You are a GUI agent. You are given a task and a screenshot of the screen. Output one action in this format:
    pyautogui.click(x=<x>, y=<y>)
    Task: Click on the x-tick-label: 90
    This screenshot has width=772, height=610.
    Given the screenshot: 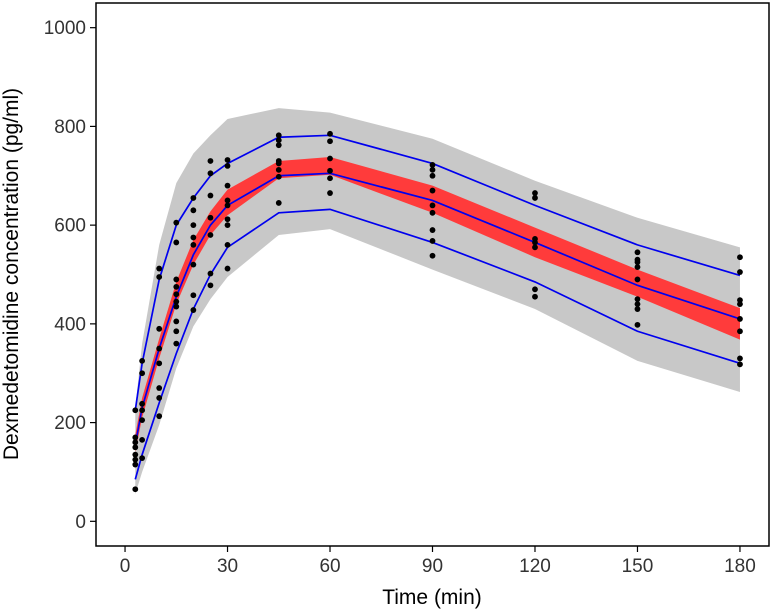 What is the action you would take?
    pyautogui.click(x=432, y=566)
    